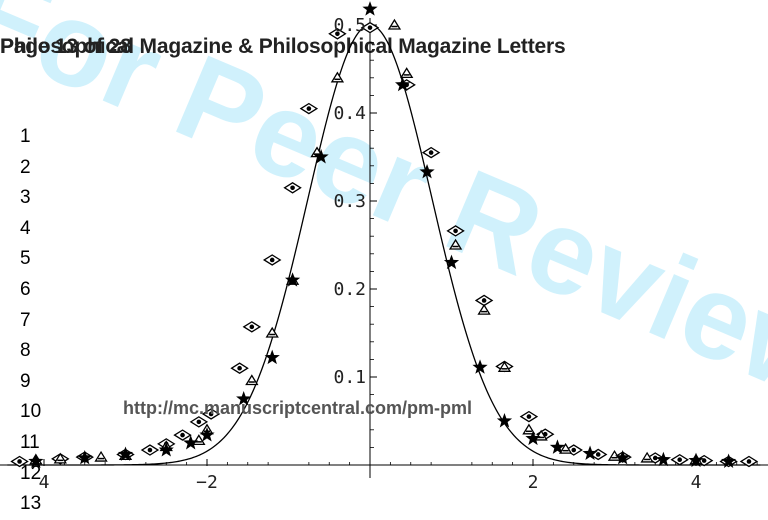 The height and width of the screenshot is (520, 768). What do you see at coordinates (349, 113) in the screenshot?
I see `y-tick-label: 0.4` at bounding box center [349, 113].